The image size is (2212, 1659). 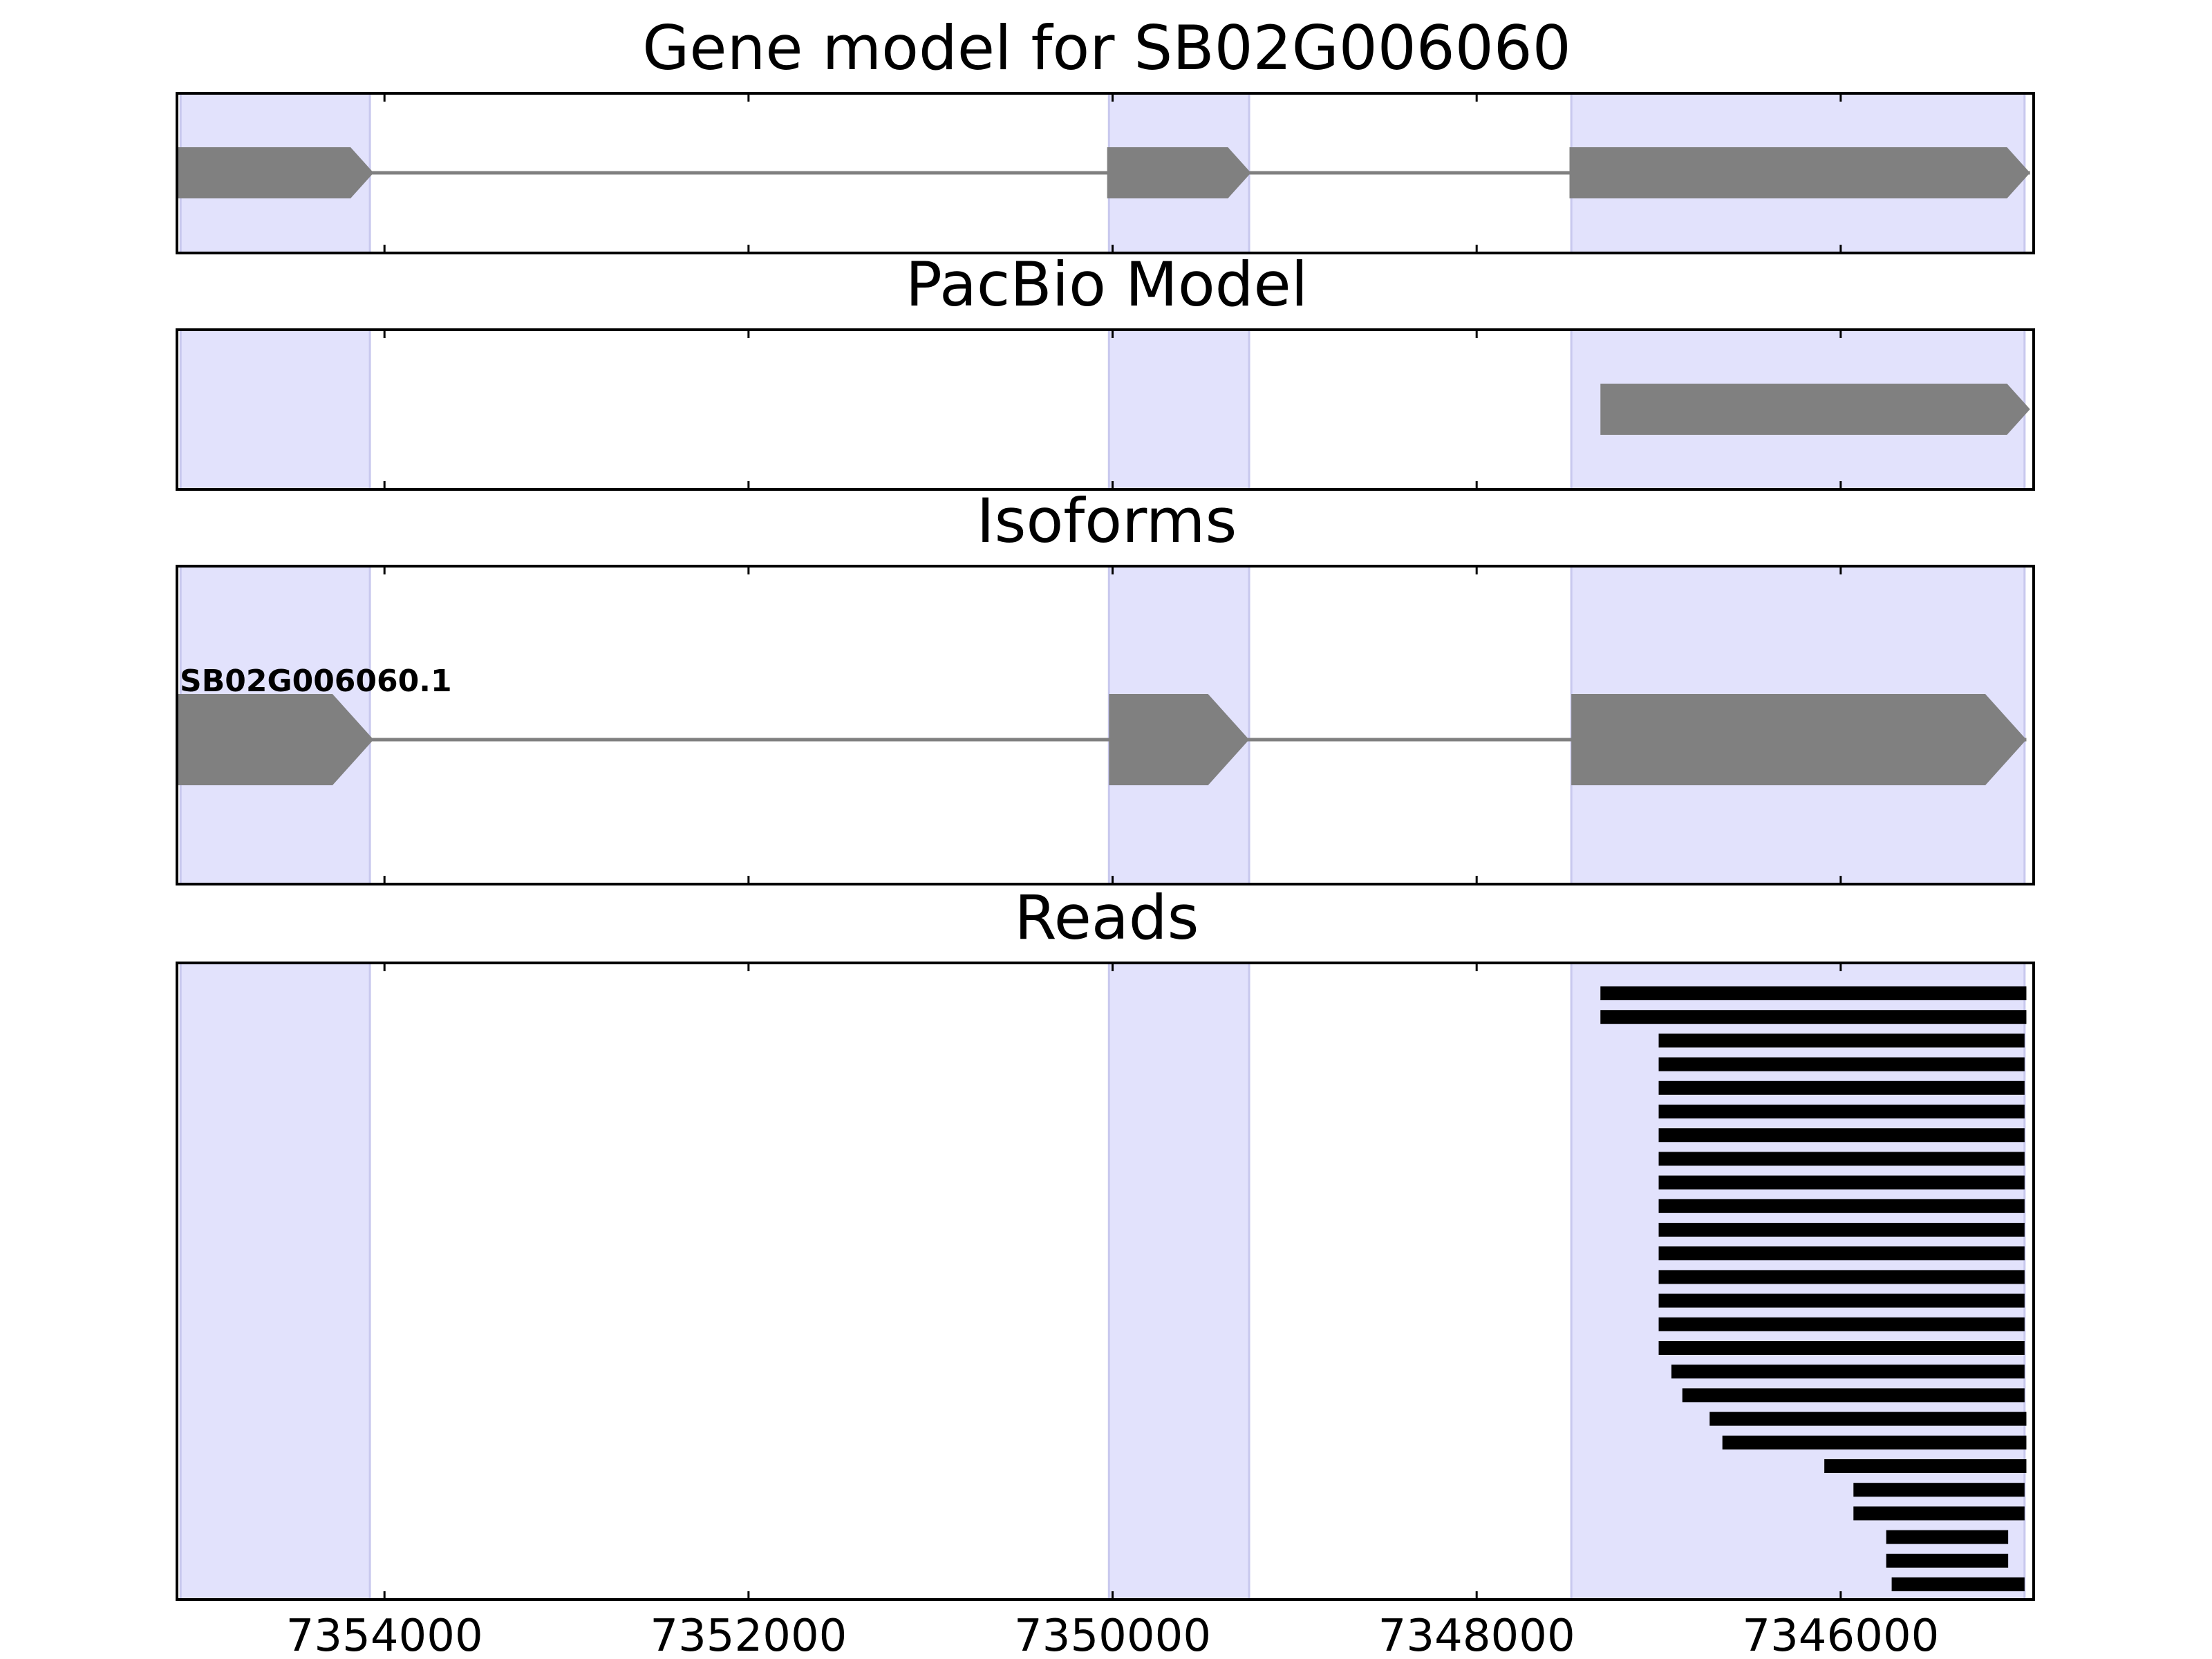 What do you see at coordinates (749, 1635) in the screenshot?
I see `x-tick-label: 7352000` at bounding box center [749, 1635].